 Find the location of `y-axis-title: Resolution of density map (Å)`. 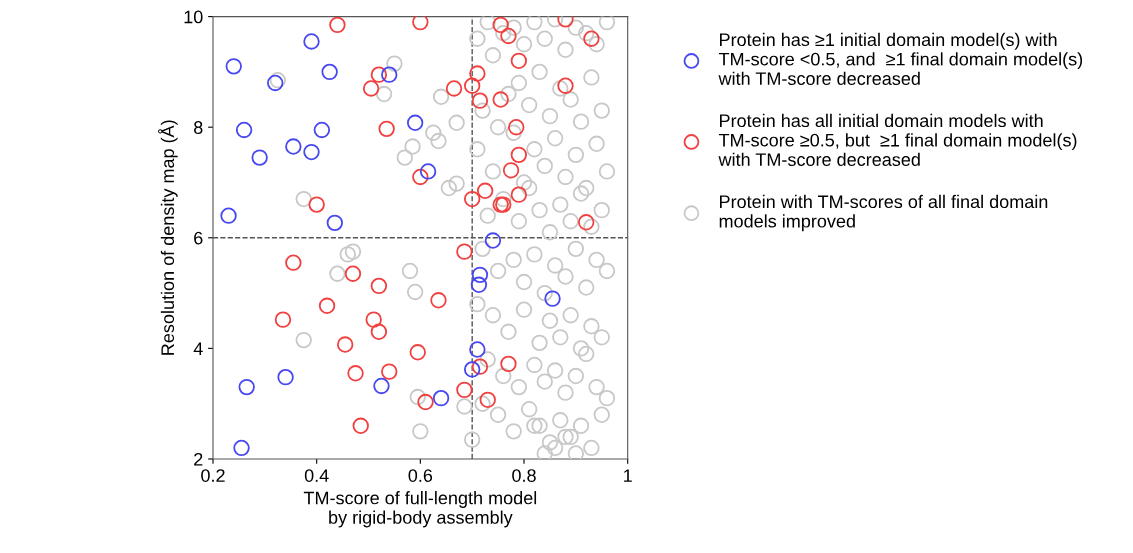

y-axis-title: Resolution of density map (Å) is located at coordinates (168, 237).